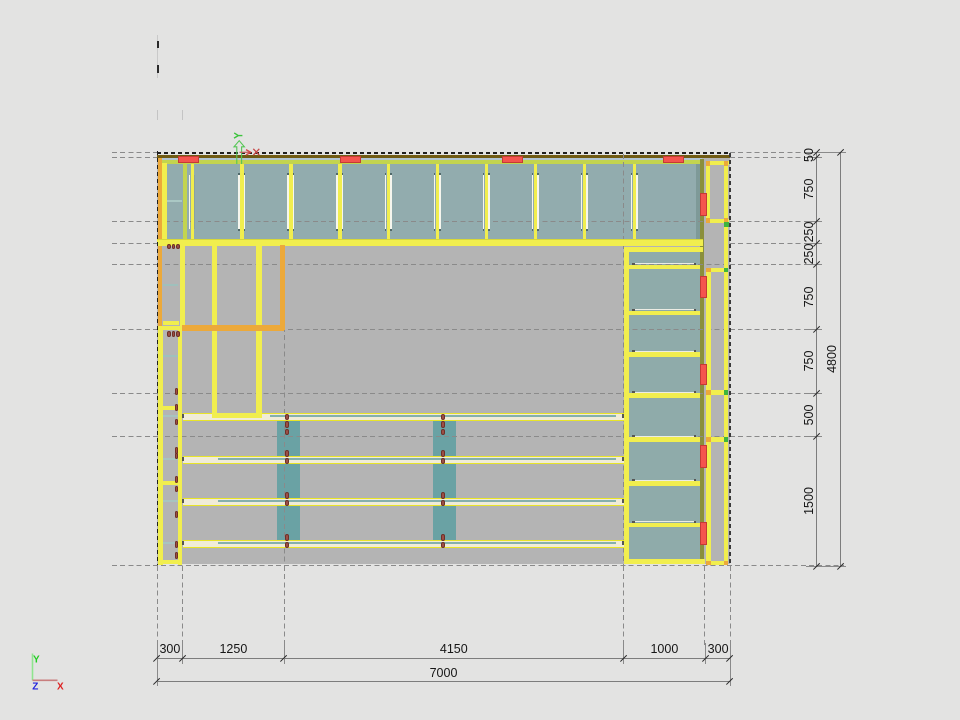  I want to click on svg-text: X, so click(60, 687).